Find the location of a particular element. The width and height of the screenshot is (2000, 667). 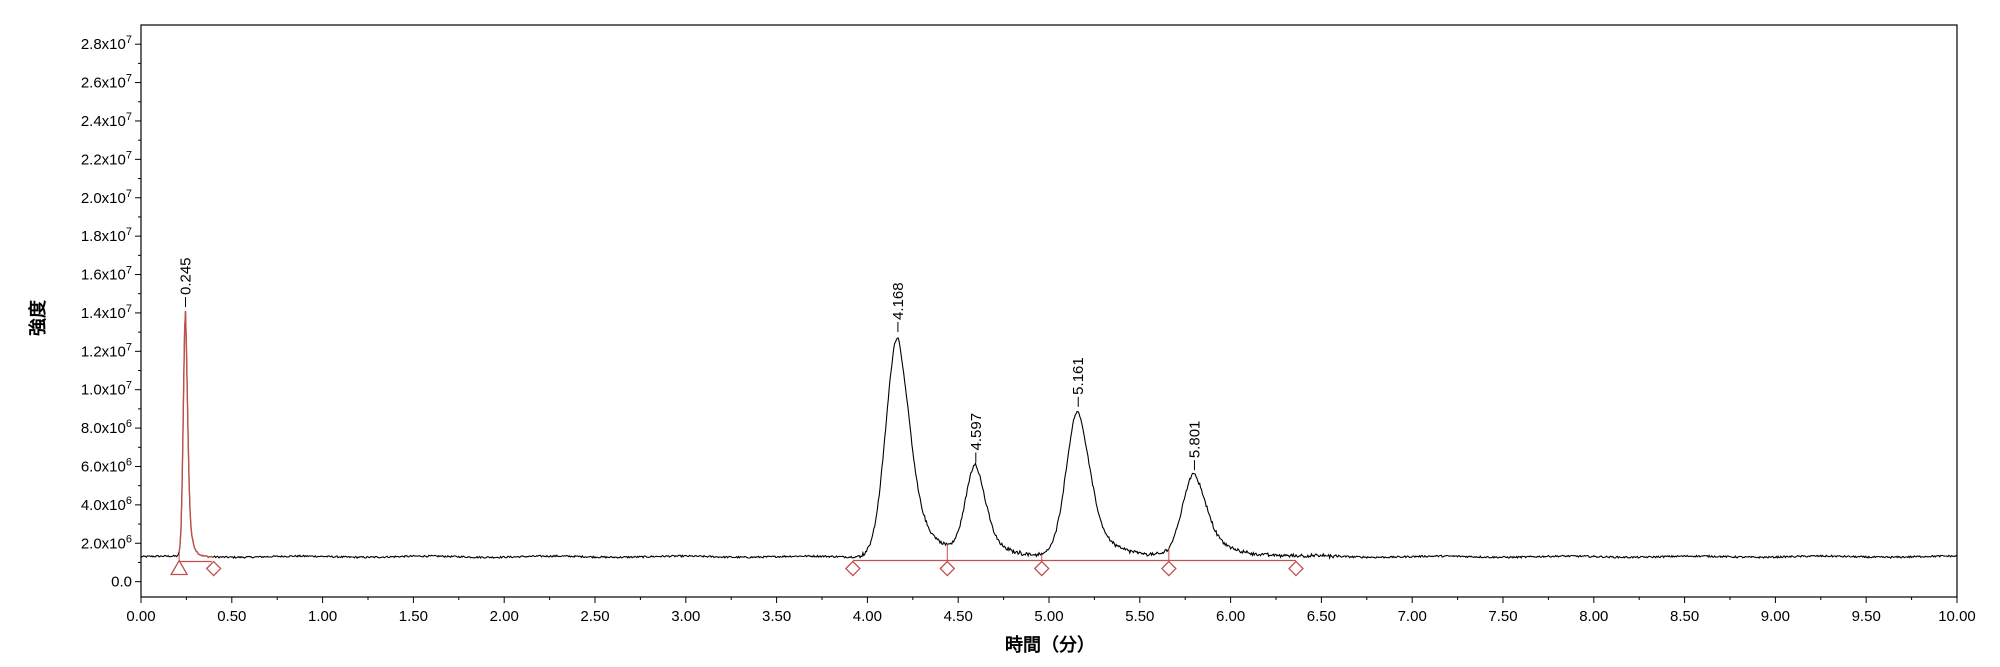

y-tick-label: 1.0x10⁷ is located at coordinates (106, 389).